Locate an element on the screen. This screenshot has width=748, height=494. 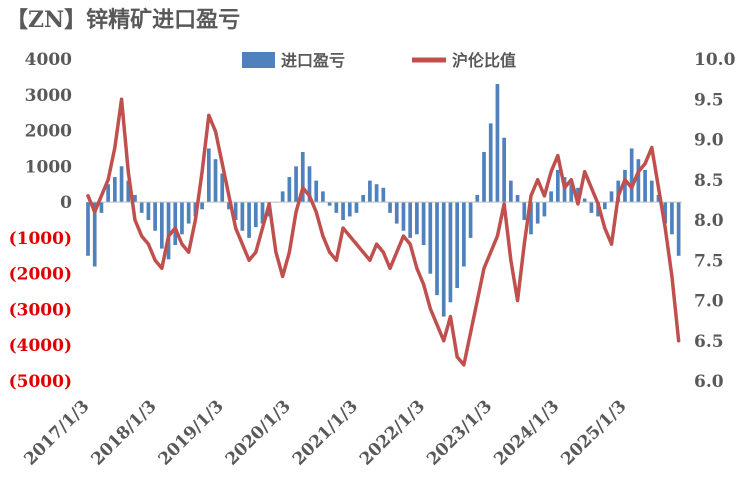
left-tick-label: (4000) is located at coordinates (40, 346).